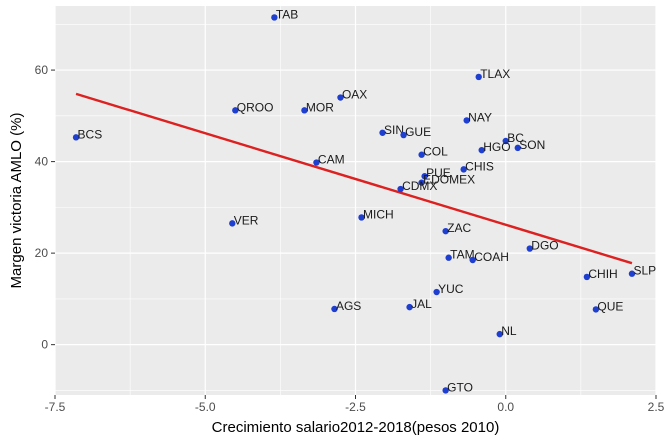  I want to click on data-point-hgo: HGO, so click(494, 147).